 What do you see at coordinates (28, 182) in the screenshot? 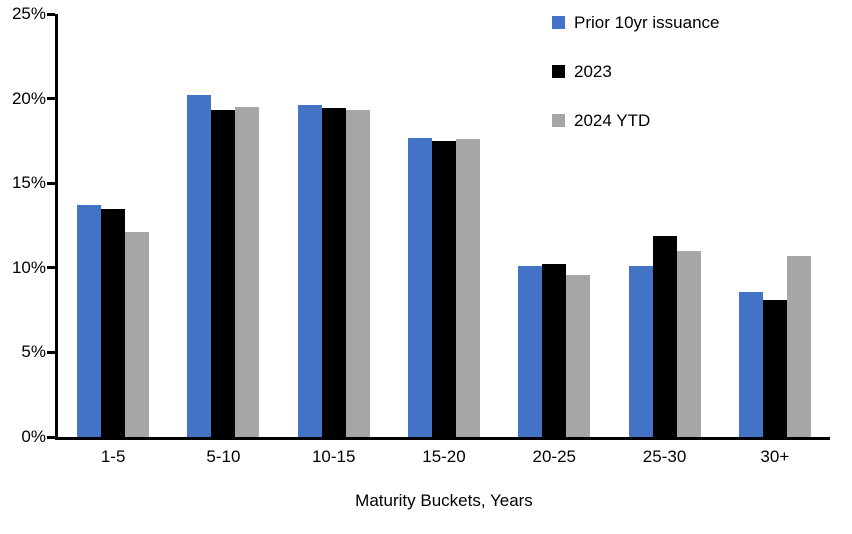
I see `y-tick-label-15: 15%` at bounding box center [28, 182].